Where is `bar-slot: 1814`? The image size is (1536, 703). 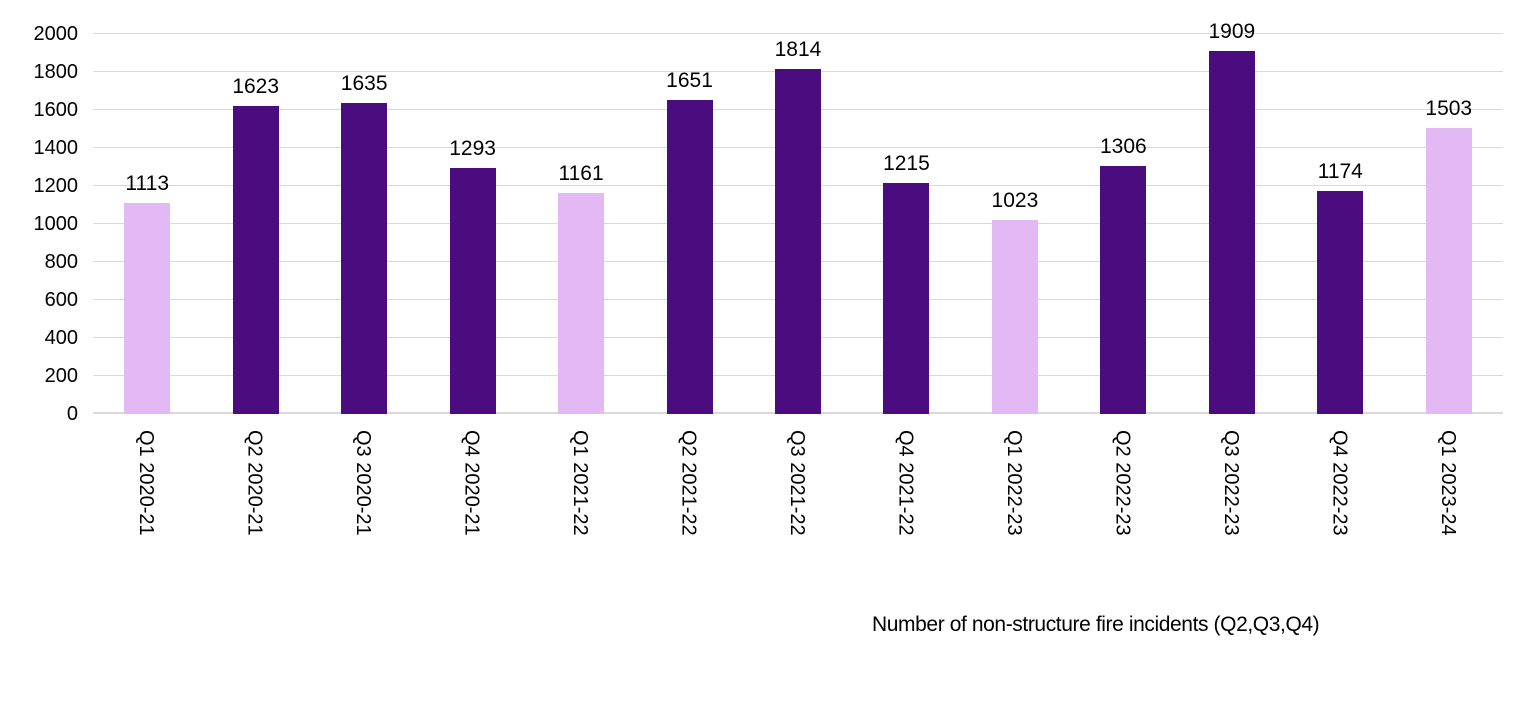 bar-slot: 1814 is located at coordinates (798, 224).